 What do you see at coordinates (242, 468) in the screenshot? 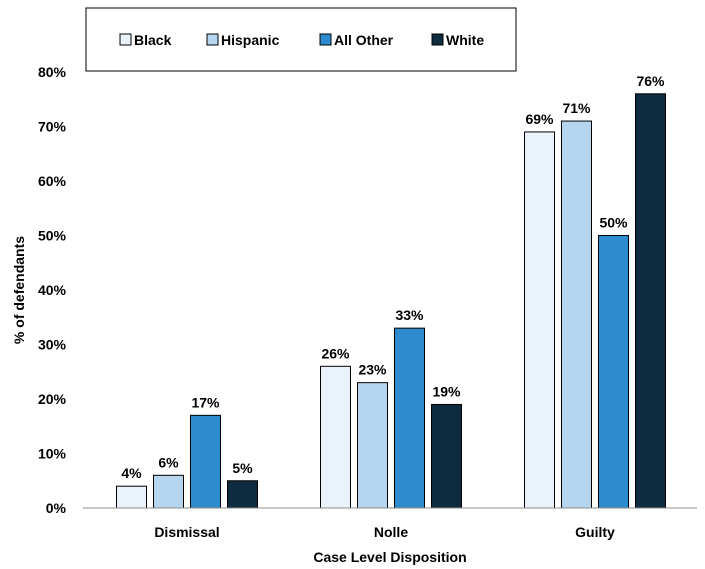
I see `data-label: 5%` at bounding box center [242, 468].